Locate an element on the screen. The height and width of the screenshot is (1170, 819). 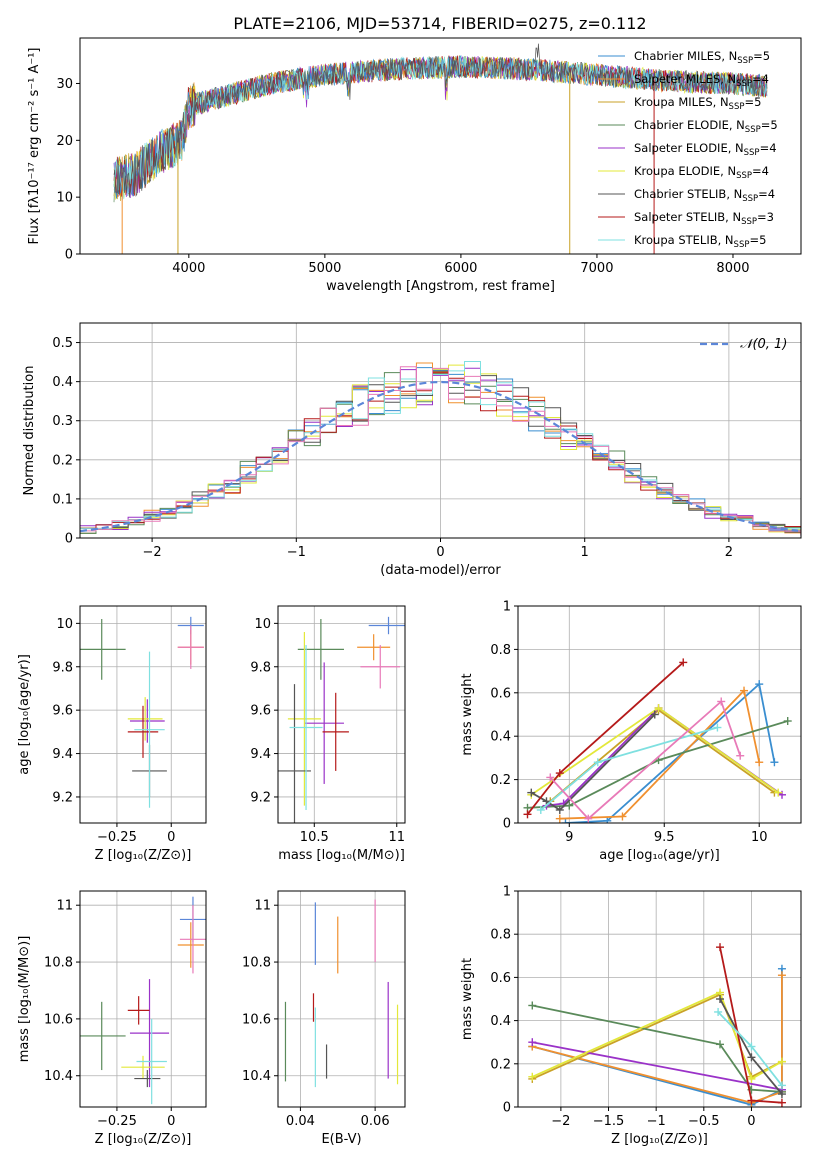
y-tick-label: 0.2 is located at coordinates (500, 1064).